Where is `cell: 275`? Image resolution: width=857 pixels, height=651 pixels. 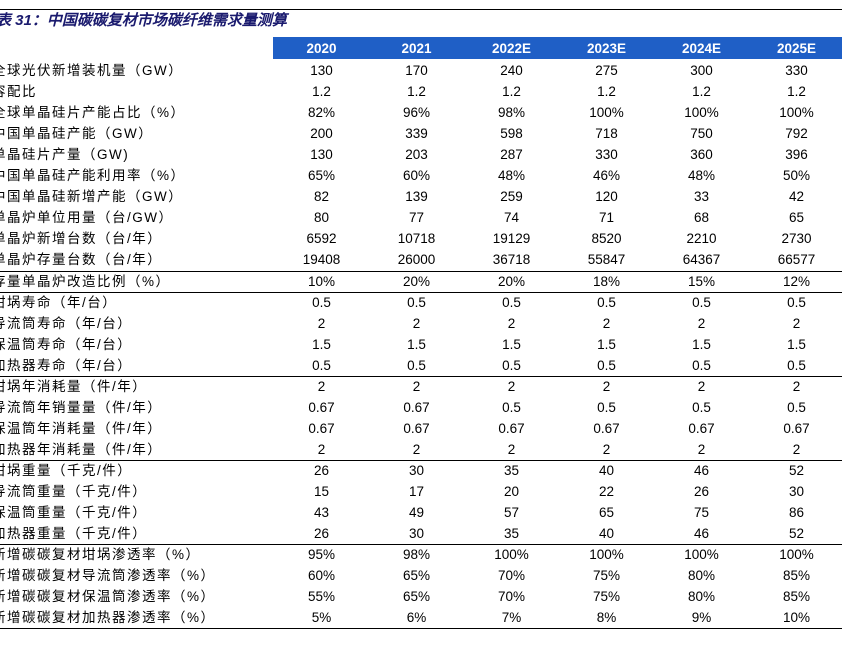 cell: 275 is located at coordinates (606, 70).